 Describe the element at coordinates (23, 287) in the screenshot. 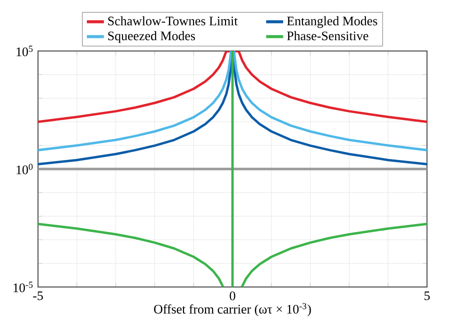

I see `y-tick-label: 10$^{-5}$` at that location.